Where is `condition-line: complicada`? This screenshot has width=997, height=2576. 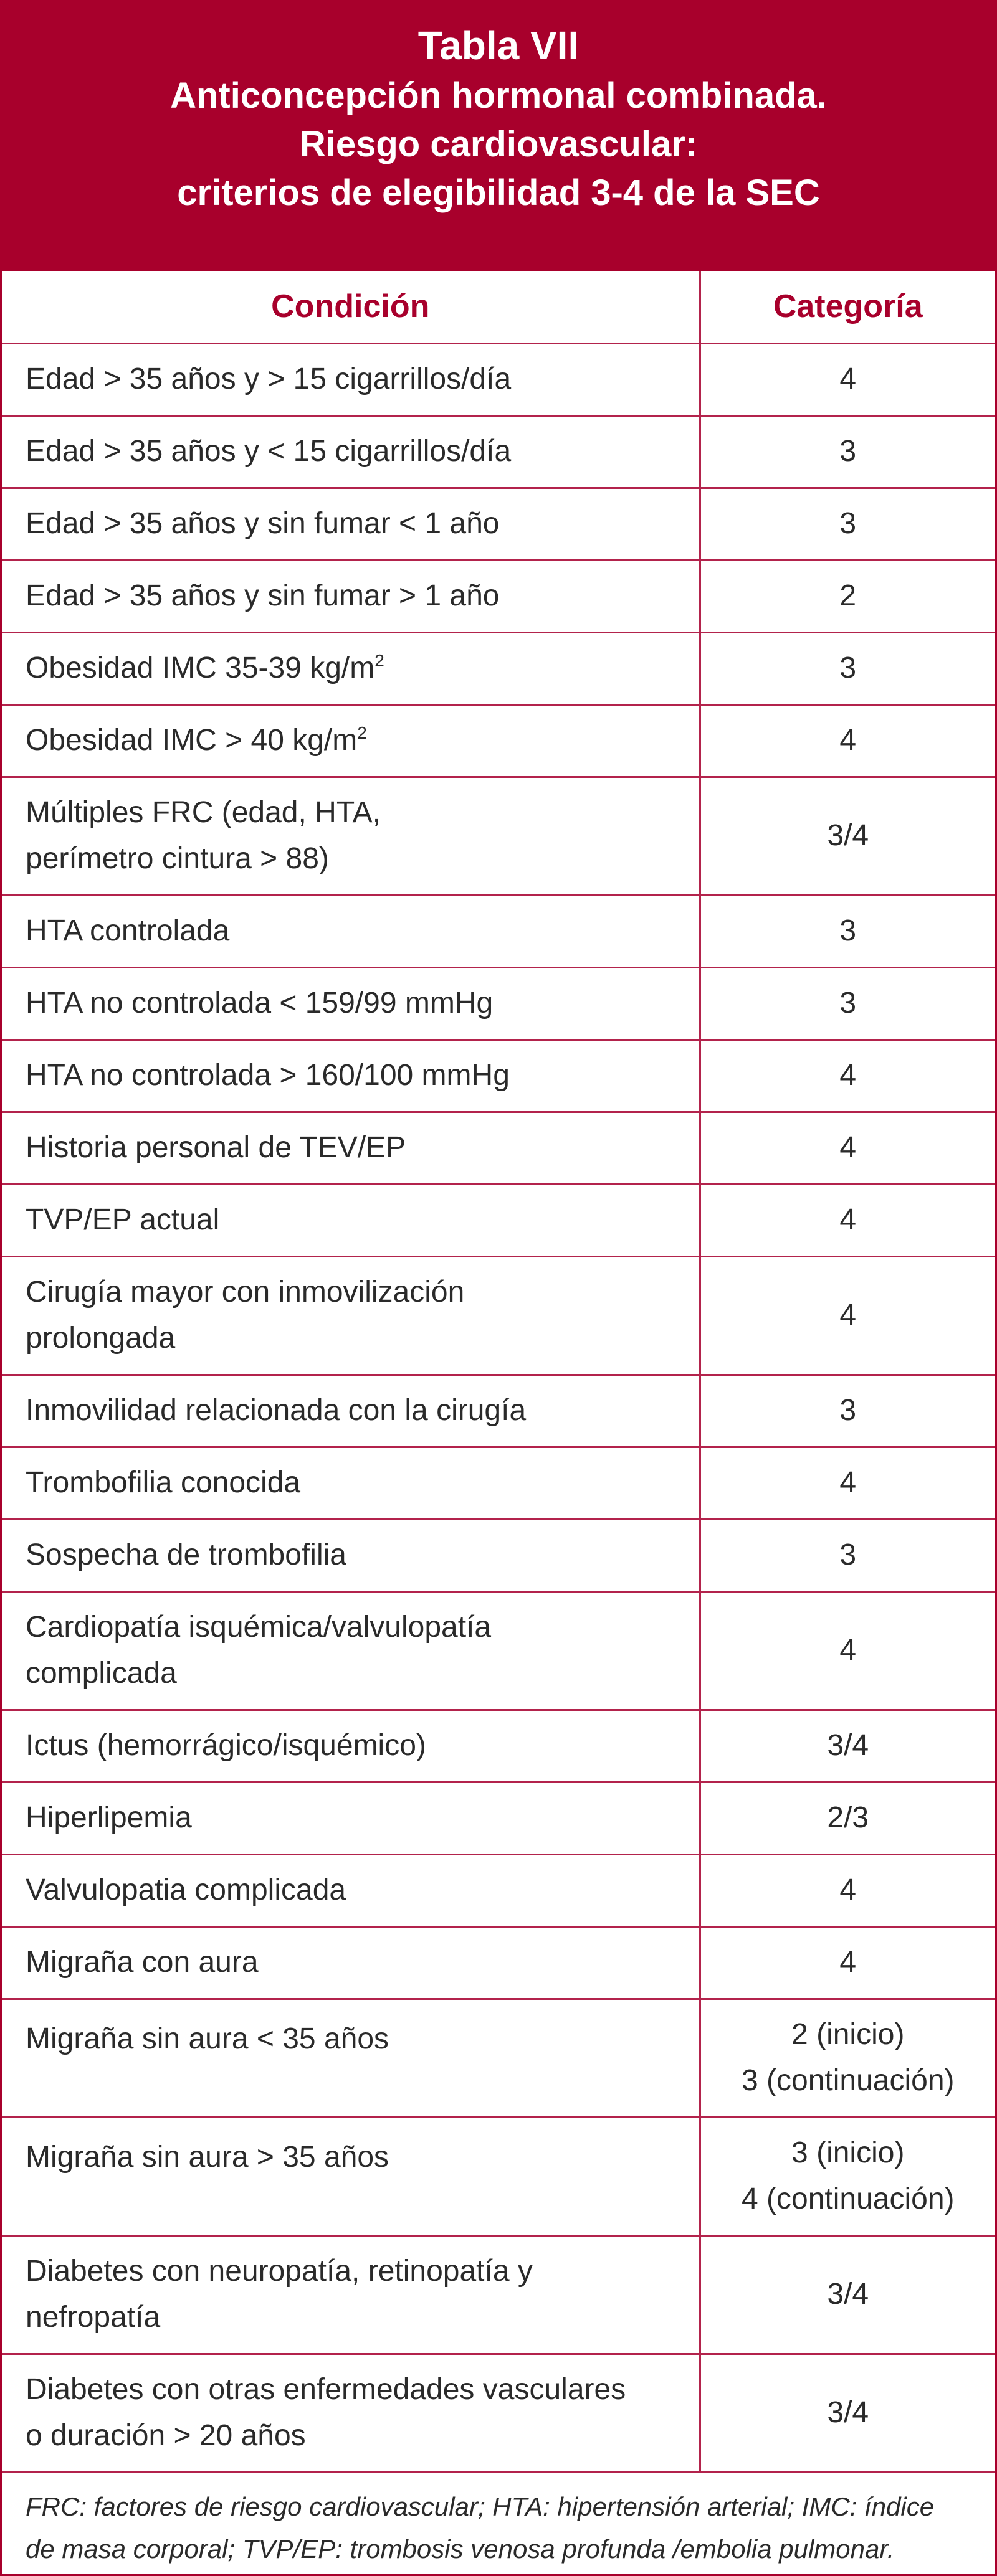 condition-line: complicada is located at coordinates (102, 1674).